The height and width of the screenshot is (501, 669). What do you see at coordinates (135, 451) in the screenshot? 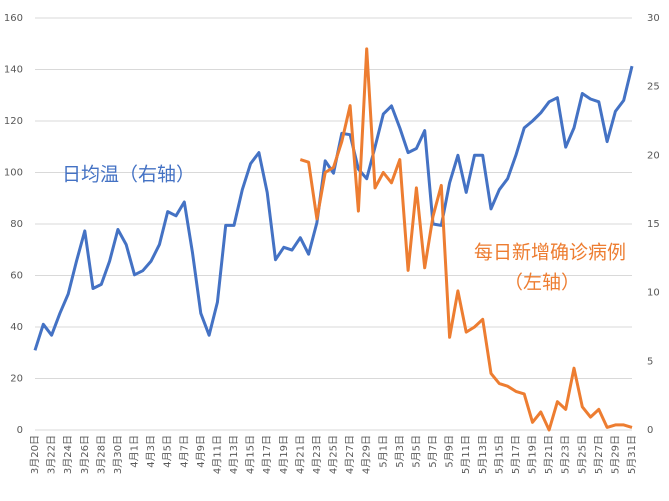
I see `x-tick-label: 4月1日` at bounding box center [135, 451].